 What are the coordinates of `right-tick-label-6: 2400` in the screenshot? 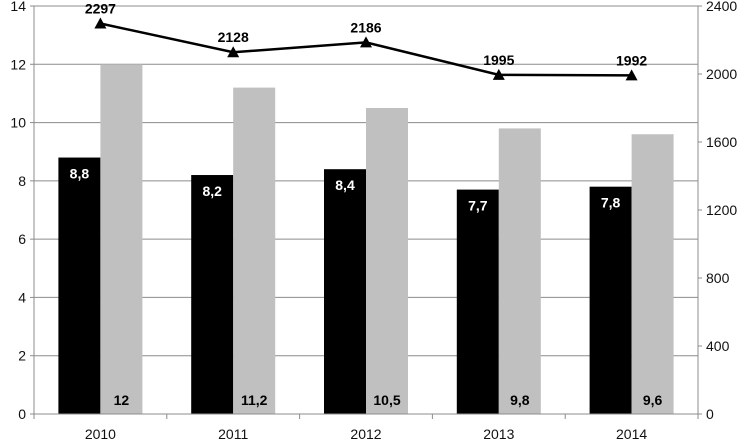 It's located at (721, 7).